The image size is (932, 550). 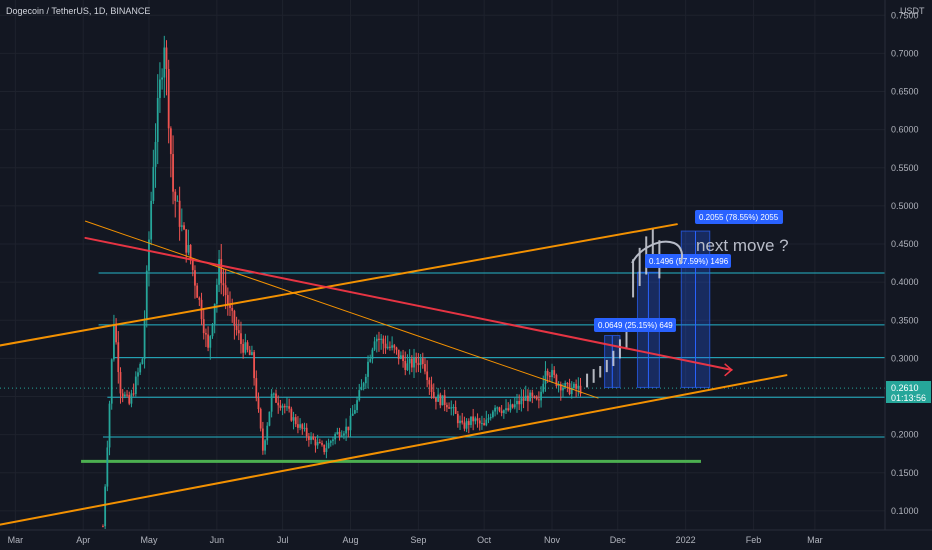 I want to click on y-tick-label: 0.1000, so click(x=905, y=511).